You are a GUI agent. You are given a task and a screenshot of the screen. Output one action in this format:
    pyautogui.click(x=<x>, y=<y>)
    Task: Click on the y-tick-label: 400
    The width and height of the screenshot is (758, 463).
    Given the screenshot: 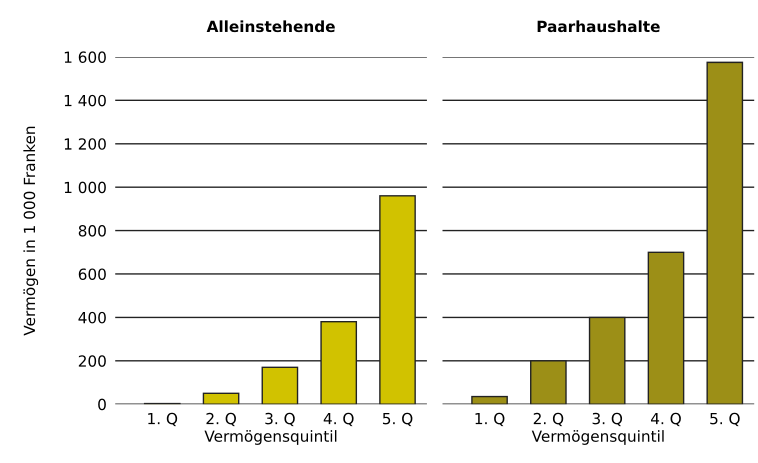 What is the action you would take?
    pyautogui.click(x=92, y=318)
    